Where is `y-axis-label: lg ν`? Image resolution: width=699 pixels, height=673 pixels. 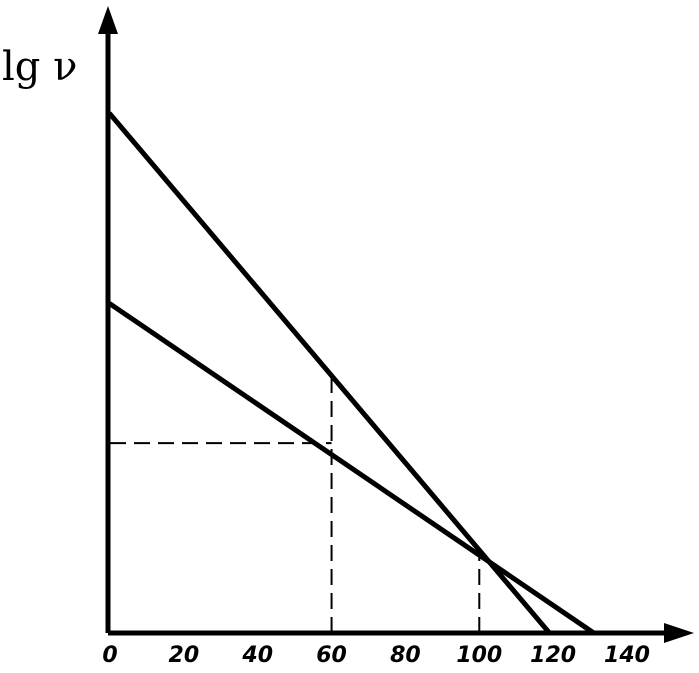
y-axis-label: lg ν is located at coordinates (39, 67).